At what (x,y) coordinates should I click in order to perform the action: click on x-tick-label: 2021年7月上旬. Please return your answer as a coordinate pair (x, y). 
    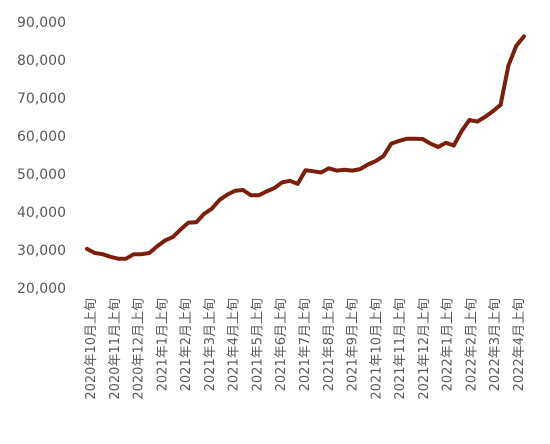
    Looking at the image, I should click on (305, 344).